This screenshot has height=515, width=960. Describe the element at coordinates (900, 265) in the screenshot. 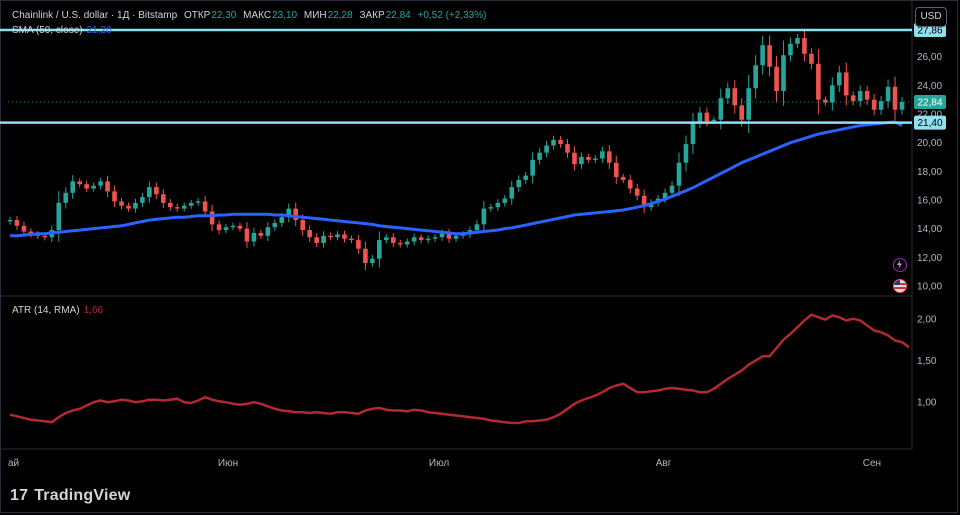

I see `lightning-icon` at that location.